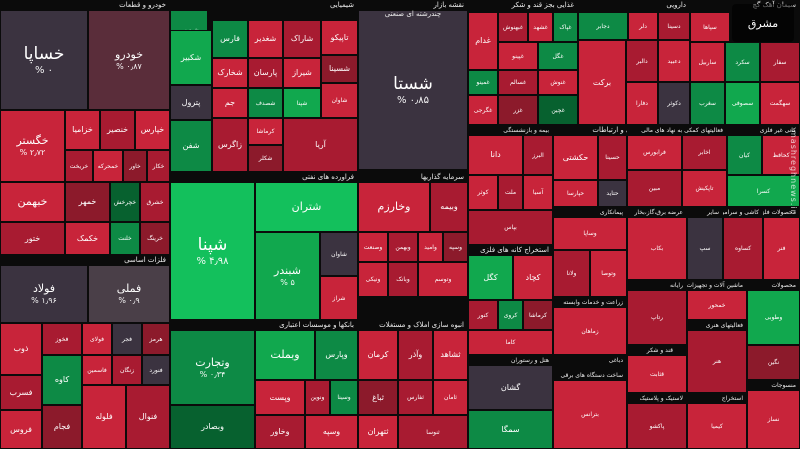 This screenshot has width=800, height=449. I want to click on stock-tile: غبهنوش, so click(513, 27).